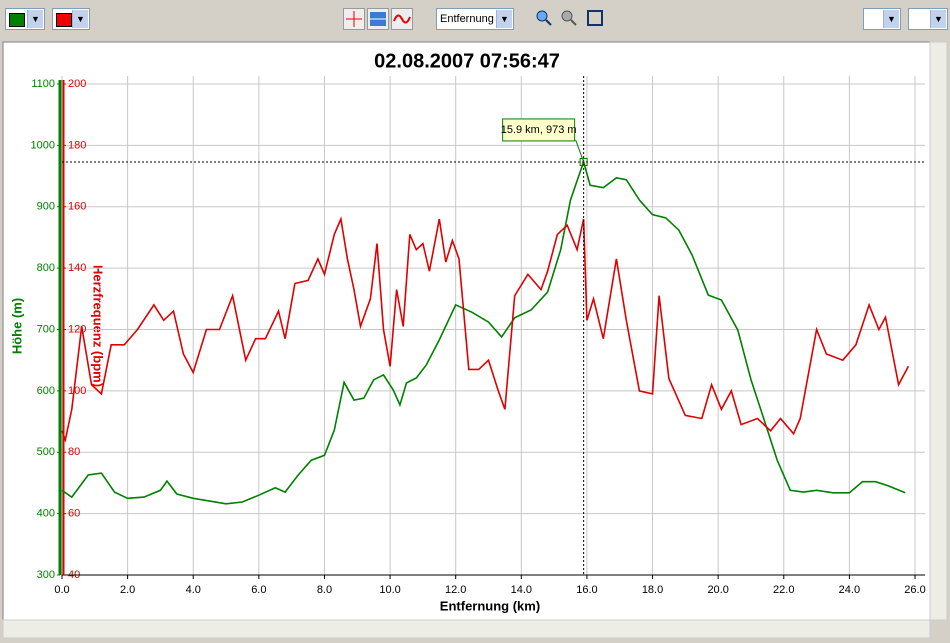 The height and width of the screenshot is (643, 950). What do you see at coordinates (258, 590) in the screenshot?
I see `x-tick-label: 6.0` at bounding box center [258, 590].